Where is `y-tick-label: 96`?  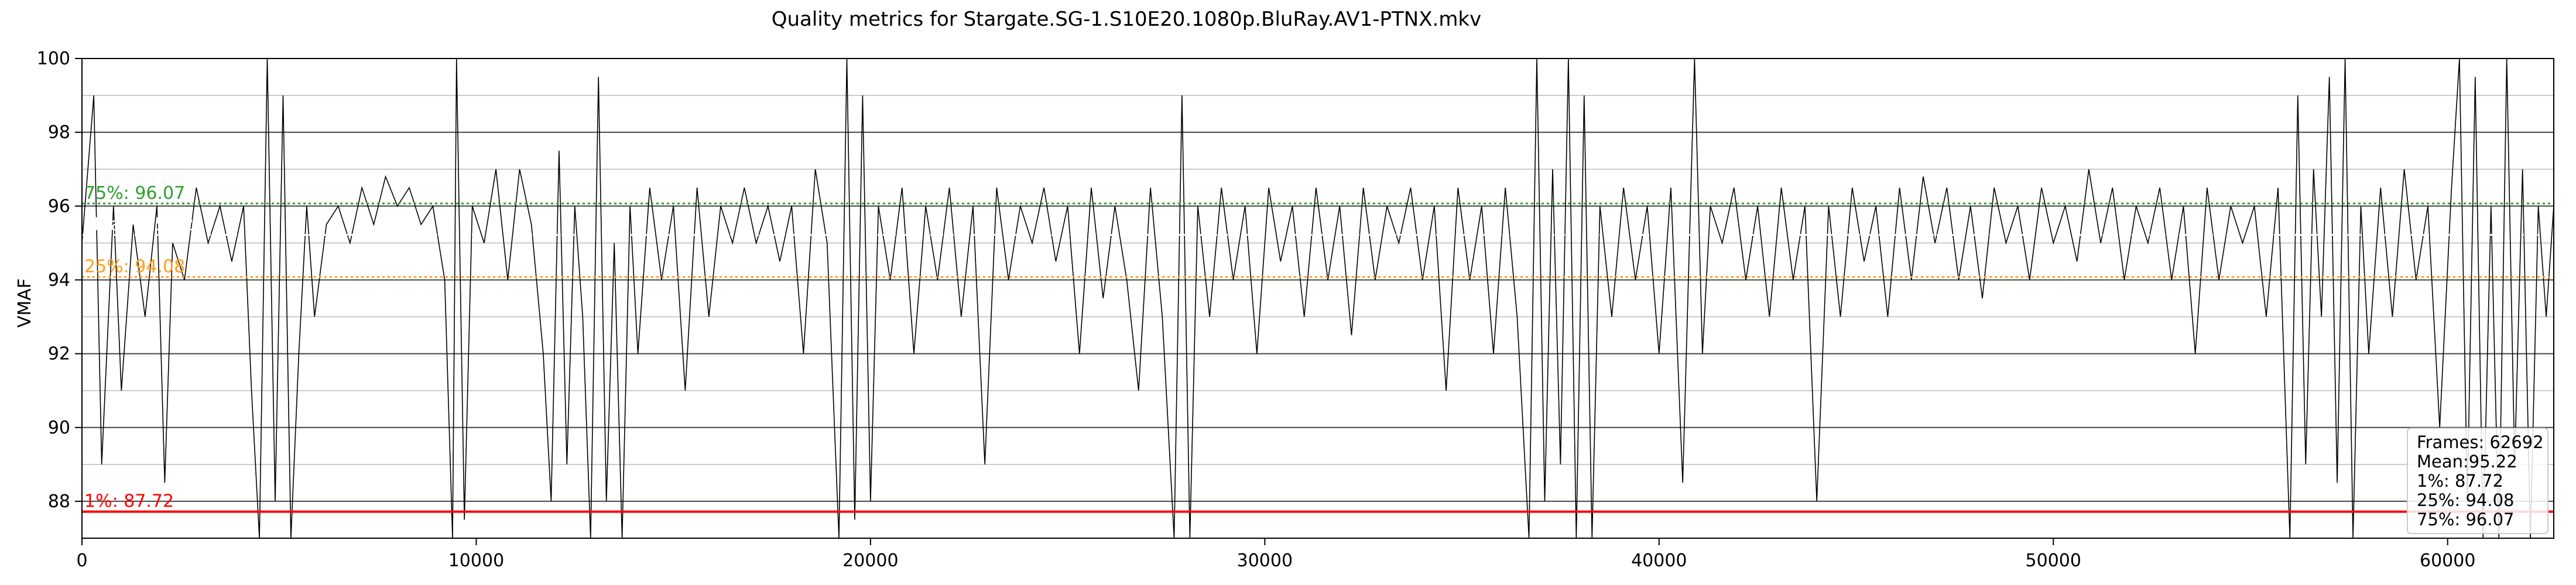
y-tick-label: 96 is located at coordinates (59, 206).